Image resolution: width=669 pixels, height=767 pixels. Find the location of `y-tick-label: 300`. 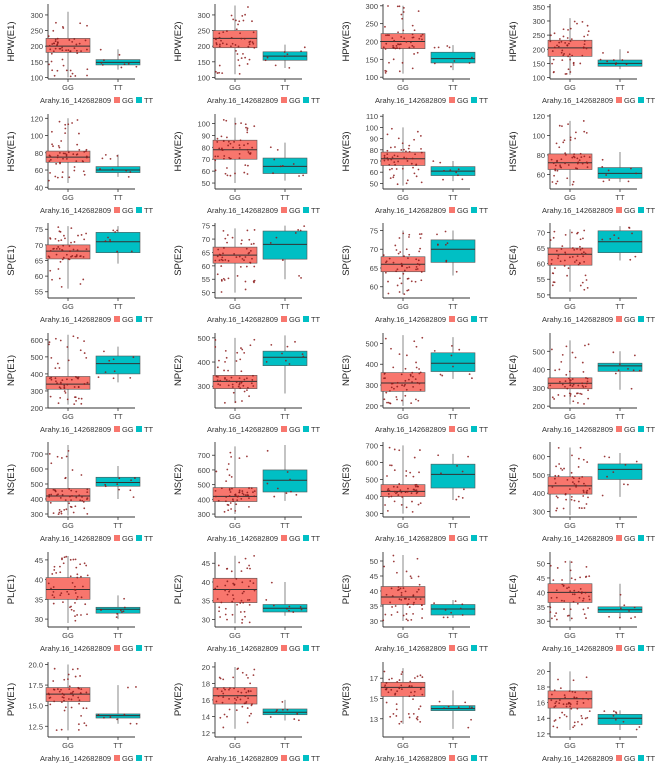

y-tick-label: 300 is located at coordinates (371, 385).